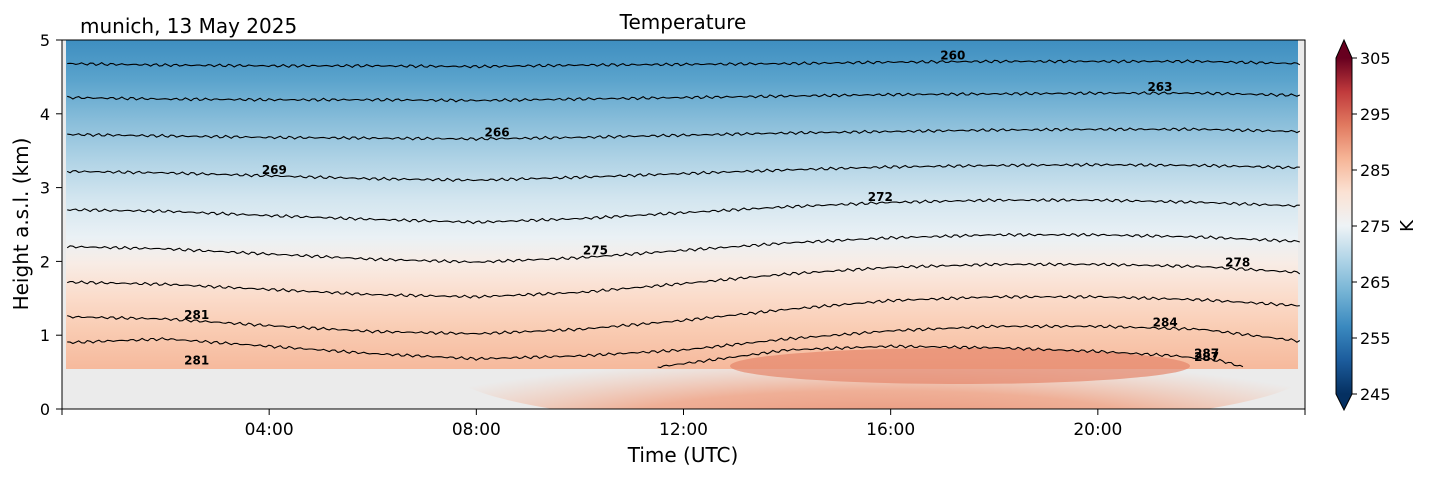 Image resolution: width=1429 pixels, height=478 pixels. Describe the element at coordinates (196, 315) in the screenshot. I see `contour-label-281: 281` at that location.